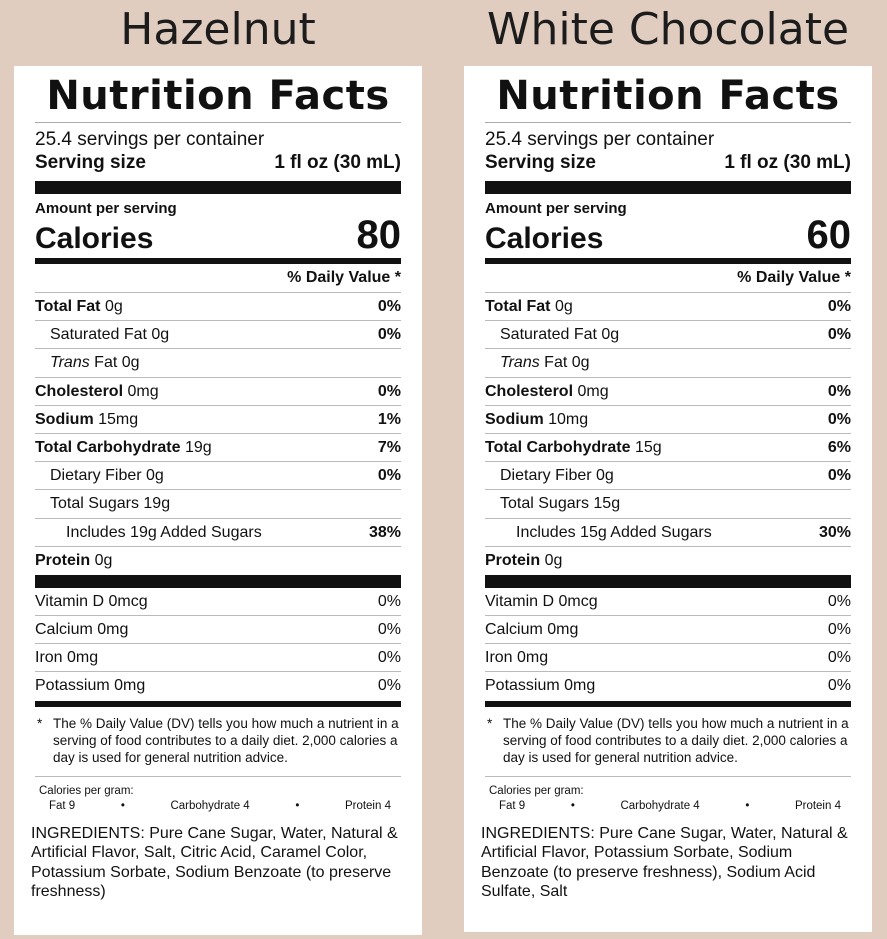 The image size is (887, 939). Describe the element at coordinates (118, 419) in the screenshot. I see `nutrient-amount: 15mg` at that location.